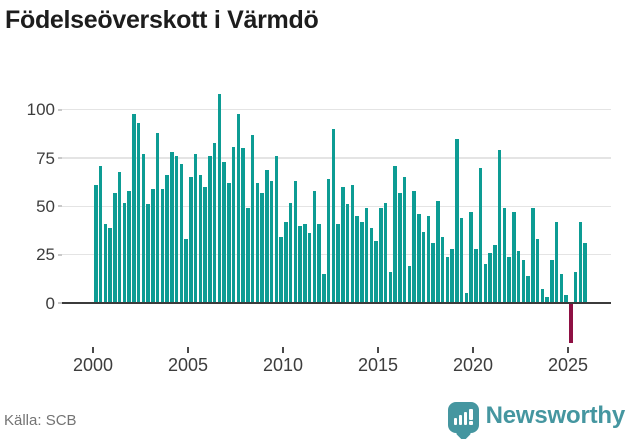 The image size is (631, 439). I want to click on y-axis-label-0: 0, so click(50, 303).